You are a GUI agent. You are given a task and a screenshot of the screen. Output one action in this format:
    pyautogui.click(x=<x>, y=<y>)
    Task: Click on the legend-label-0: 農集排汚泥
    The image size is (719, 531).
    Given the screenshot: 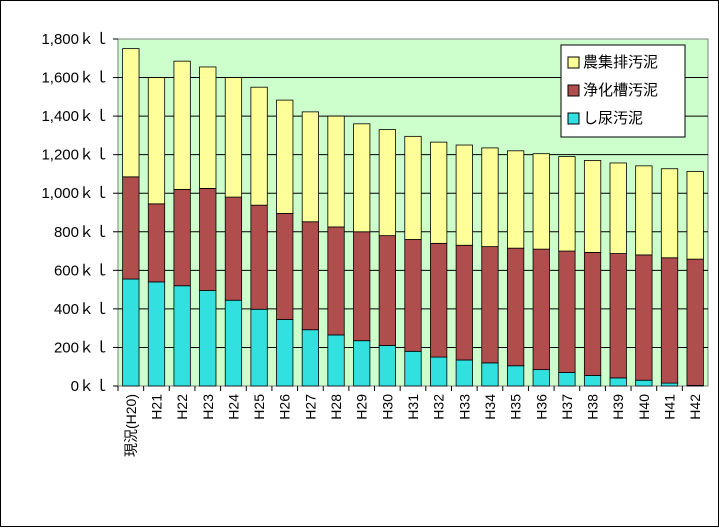 What is the action you would take?
    pyautogui.click(x=620, y=62)
    